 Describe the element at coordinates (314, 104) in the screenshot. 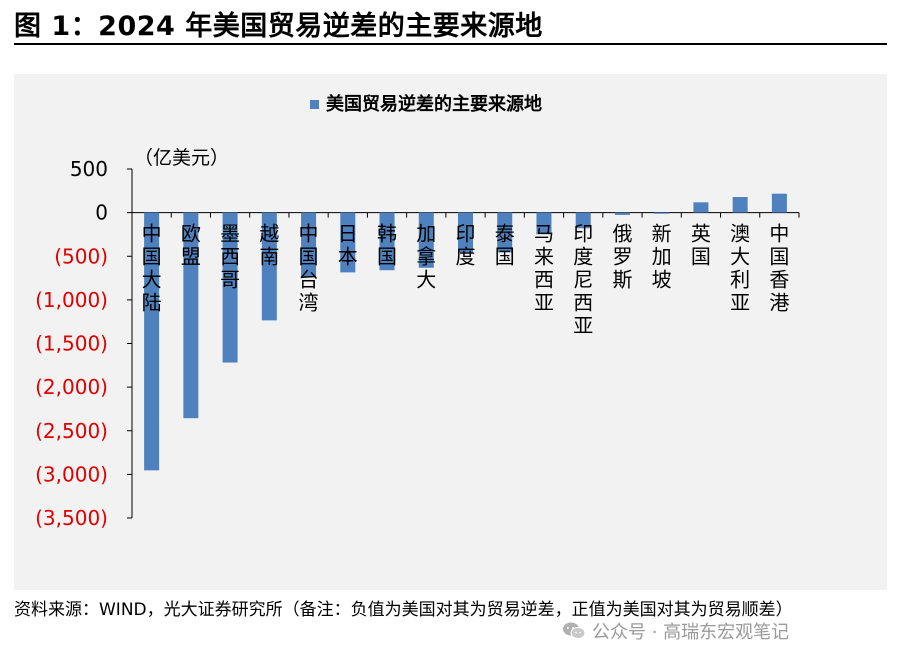

I see `legend-swatch` at that location.